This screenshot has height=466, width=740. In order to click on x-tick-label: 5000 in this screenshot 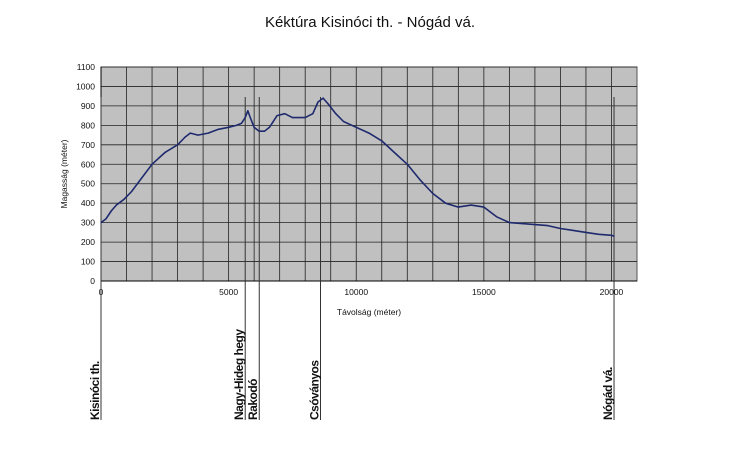, I will do `click(228, 292)`.